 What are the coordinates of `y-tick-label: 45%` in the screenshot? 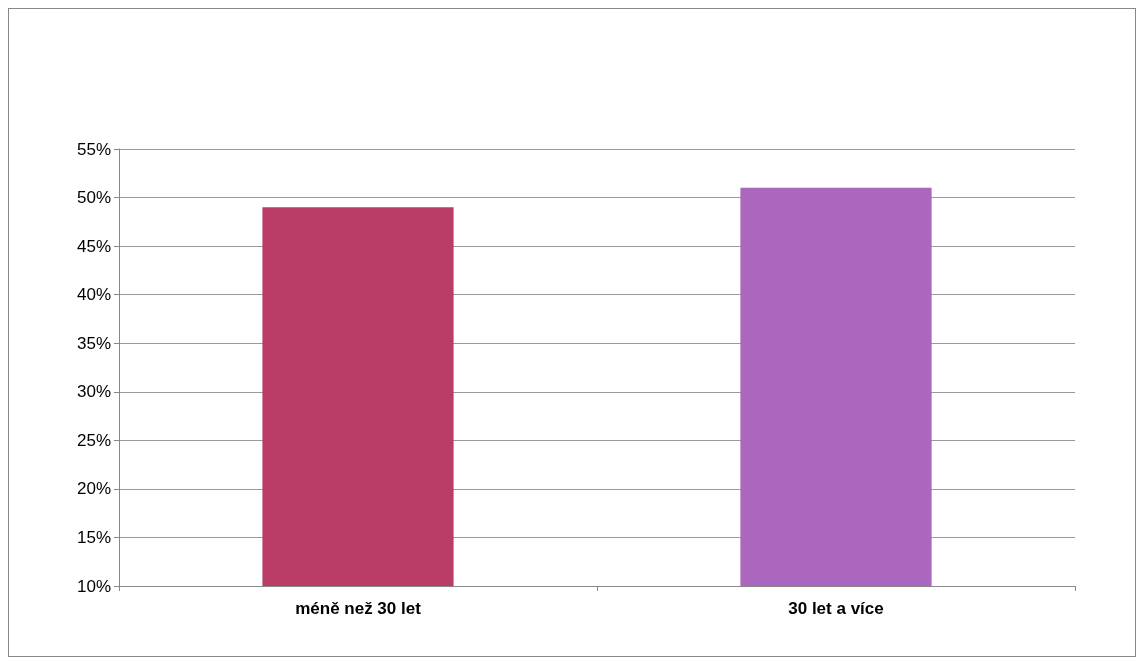 It's located at (93, 246).